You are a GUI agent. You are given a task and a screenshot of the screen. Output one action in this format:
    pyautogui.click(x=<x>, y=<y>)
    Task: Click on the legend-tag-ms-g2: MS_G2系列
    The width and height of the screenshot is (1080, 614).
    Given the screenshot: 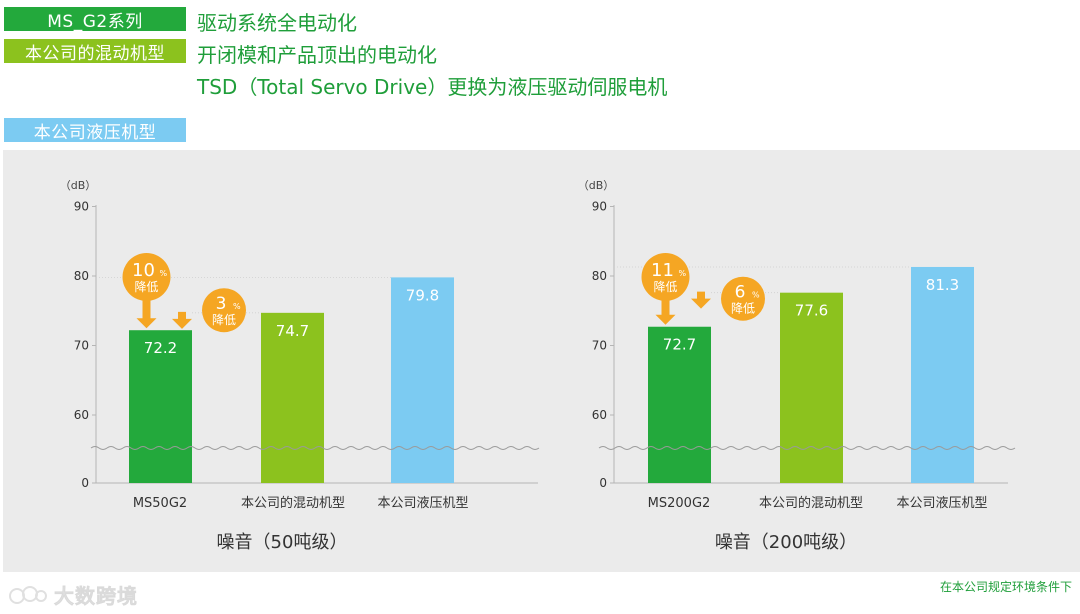 What is the action you would take?
    pyautogui.click(x=95, y=19)
    